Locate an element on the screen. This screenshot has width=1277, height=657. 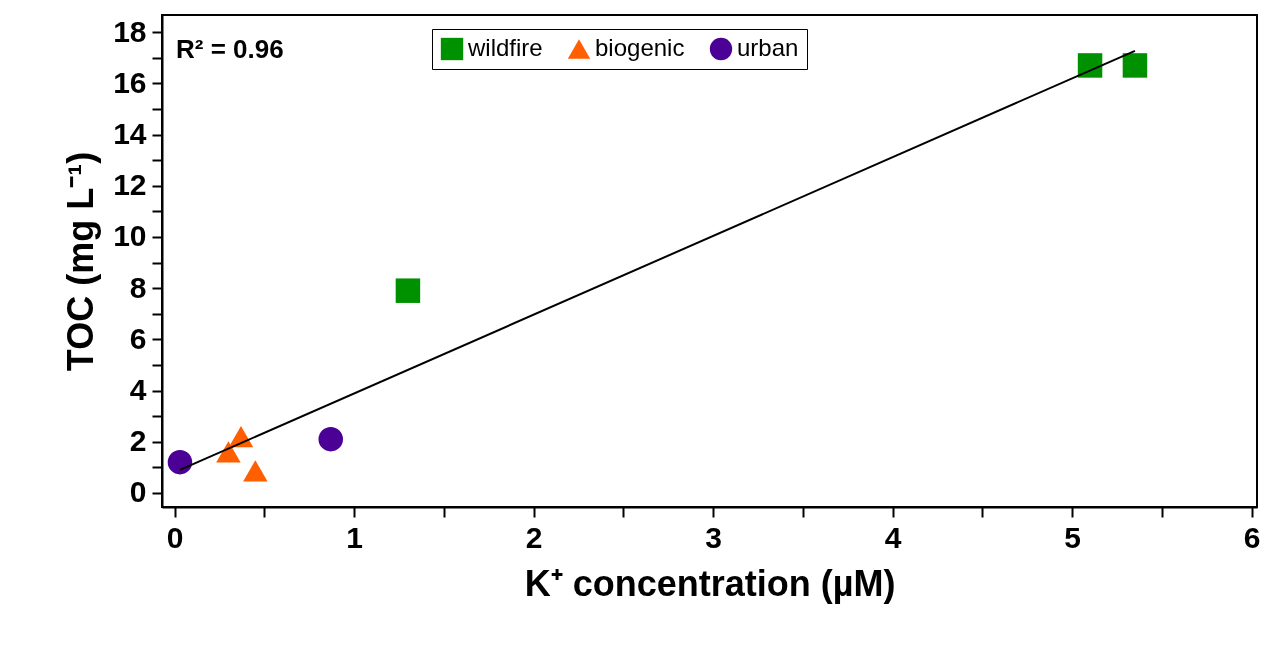
x-tick-label: 3 is located at coordinates (713, 537).